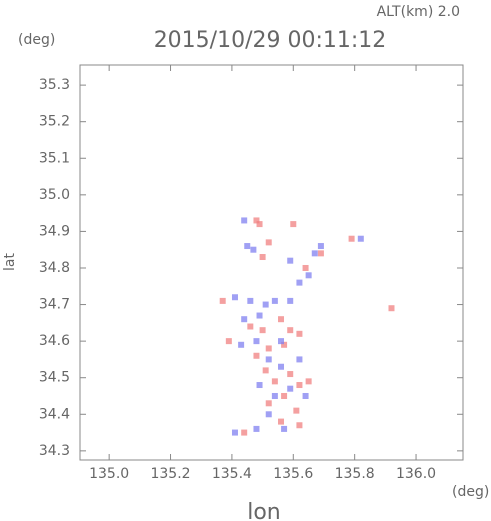 The height and width of the screenshot is (521, 491). Describe the element at coordinates (54, 85) in the screenshot. I see `y-tick-label: 35.3` at that location.